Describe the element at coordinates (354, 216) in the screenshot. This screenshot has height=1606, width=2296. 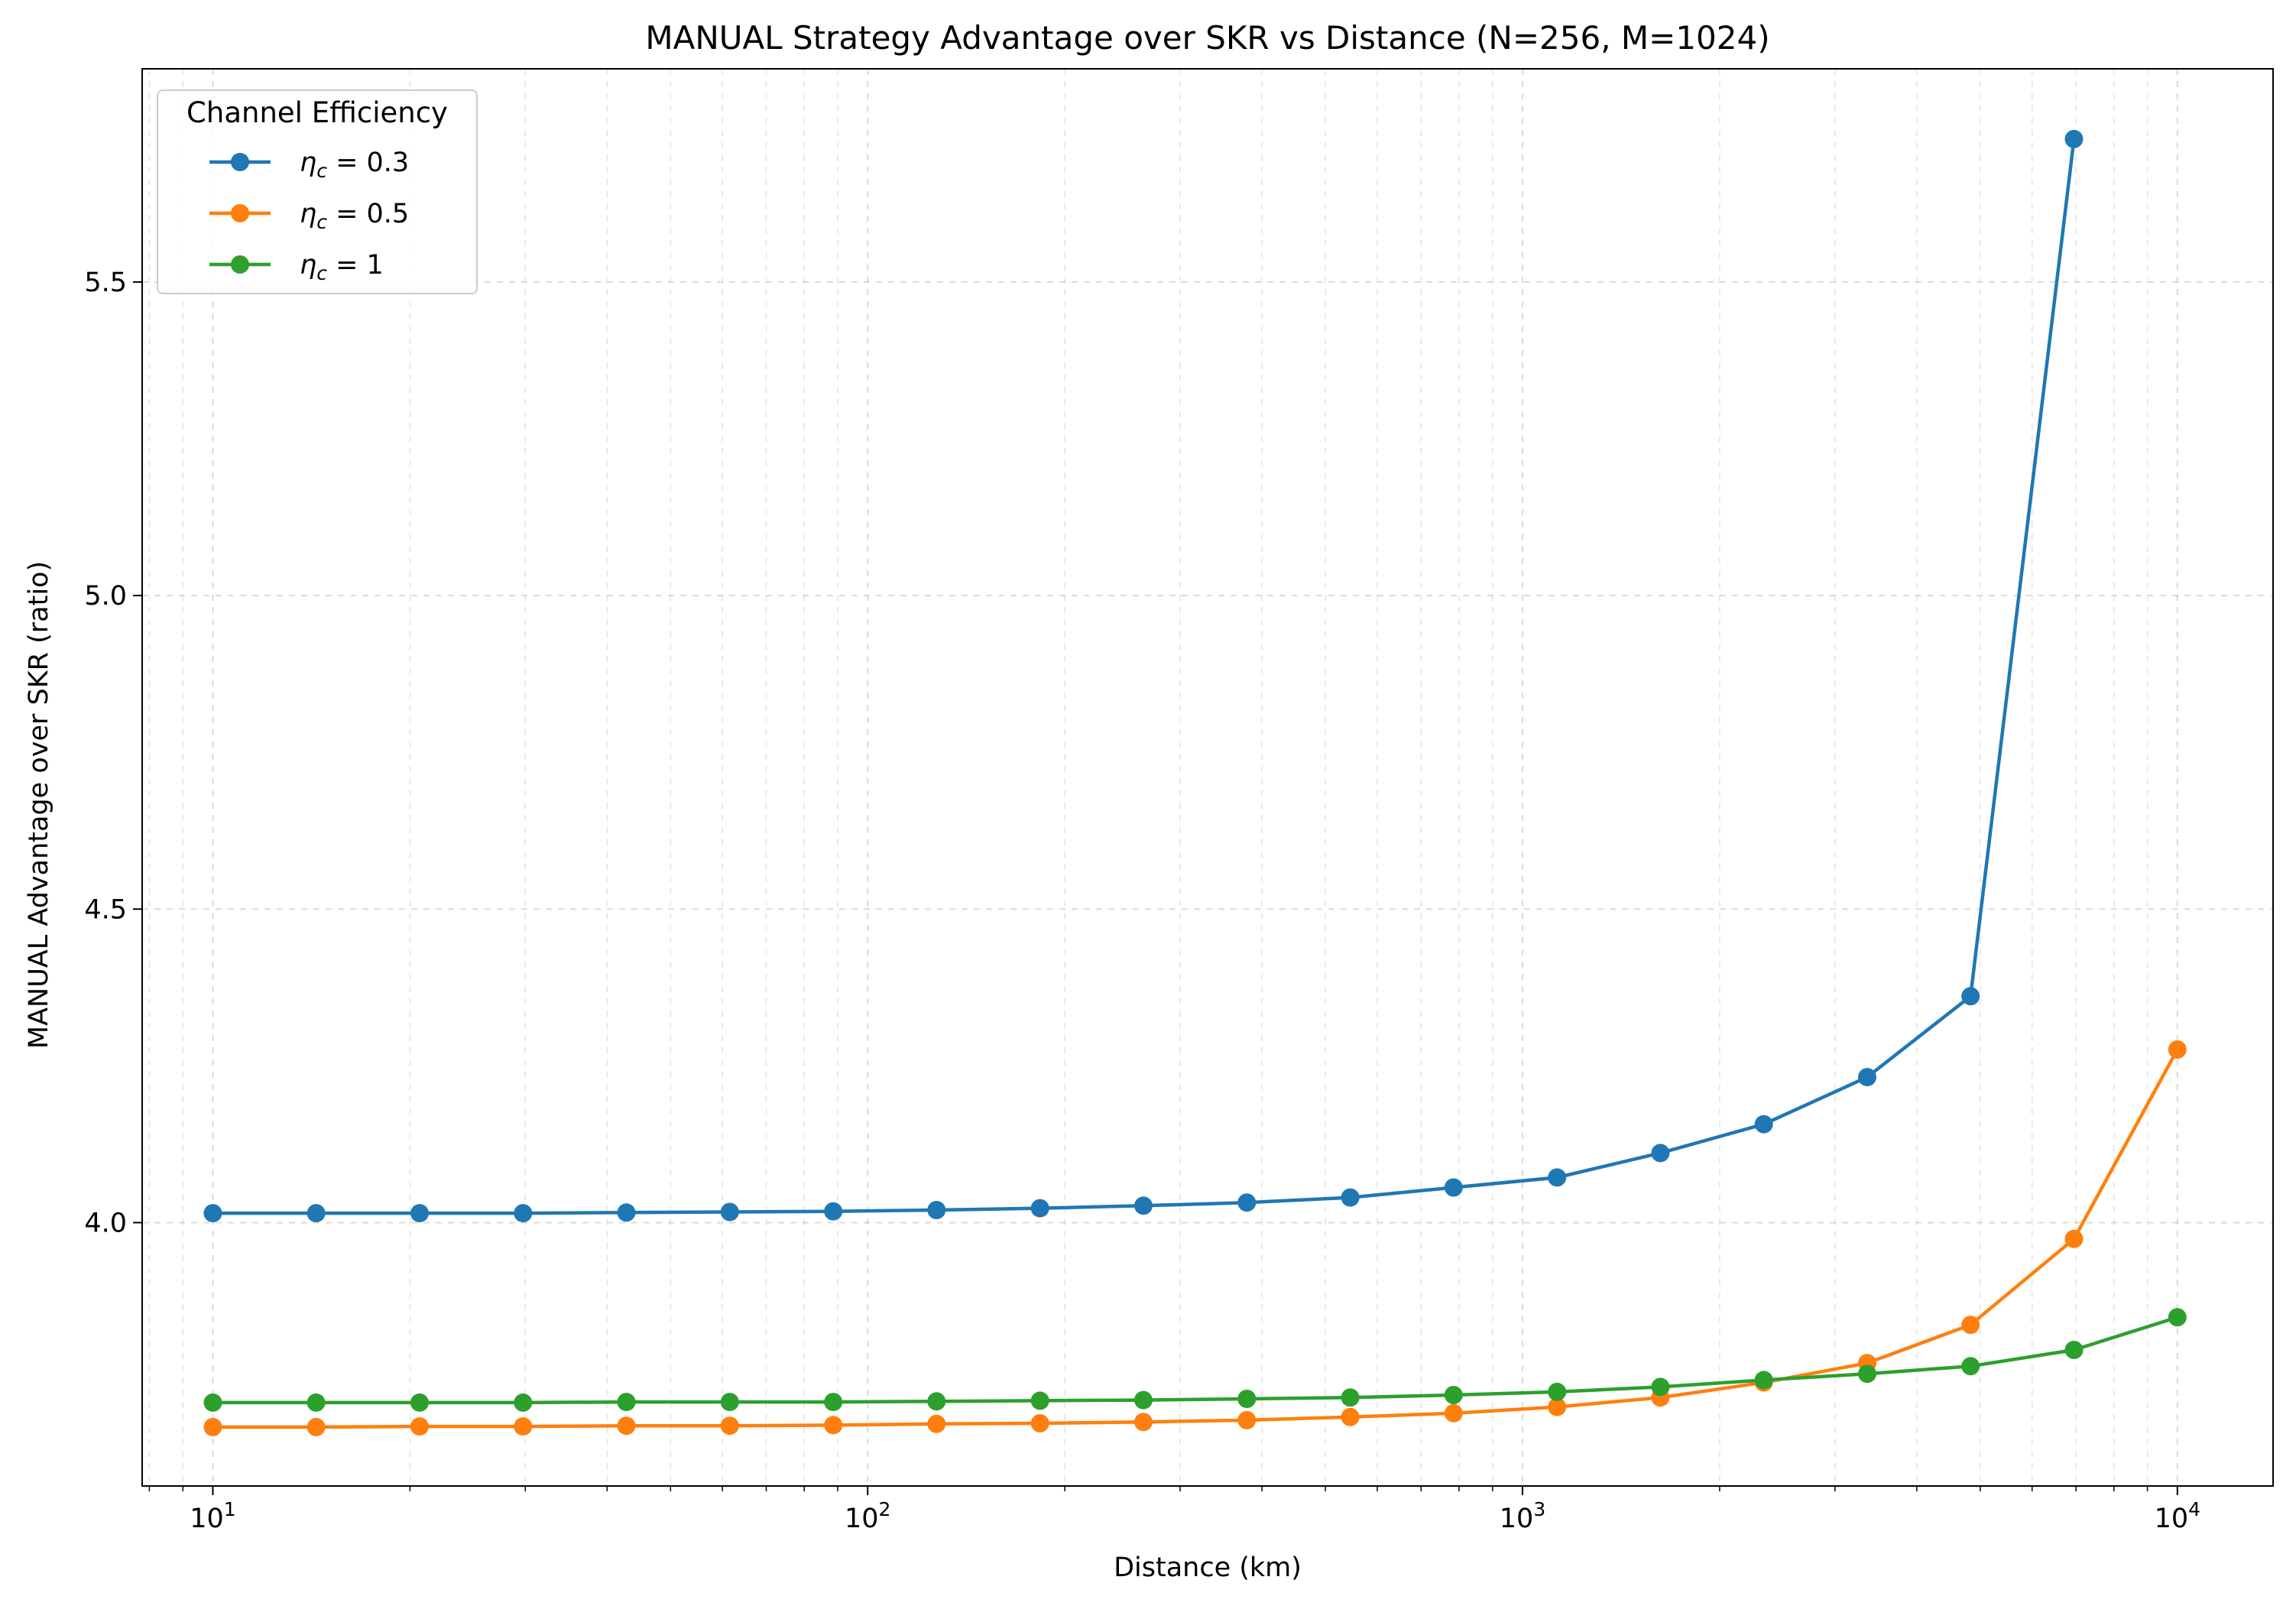
I see `legend-label-1: ηc = 0.5` at that location.